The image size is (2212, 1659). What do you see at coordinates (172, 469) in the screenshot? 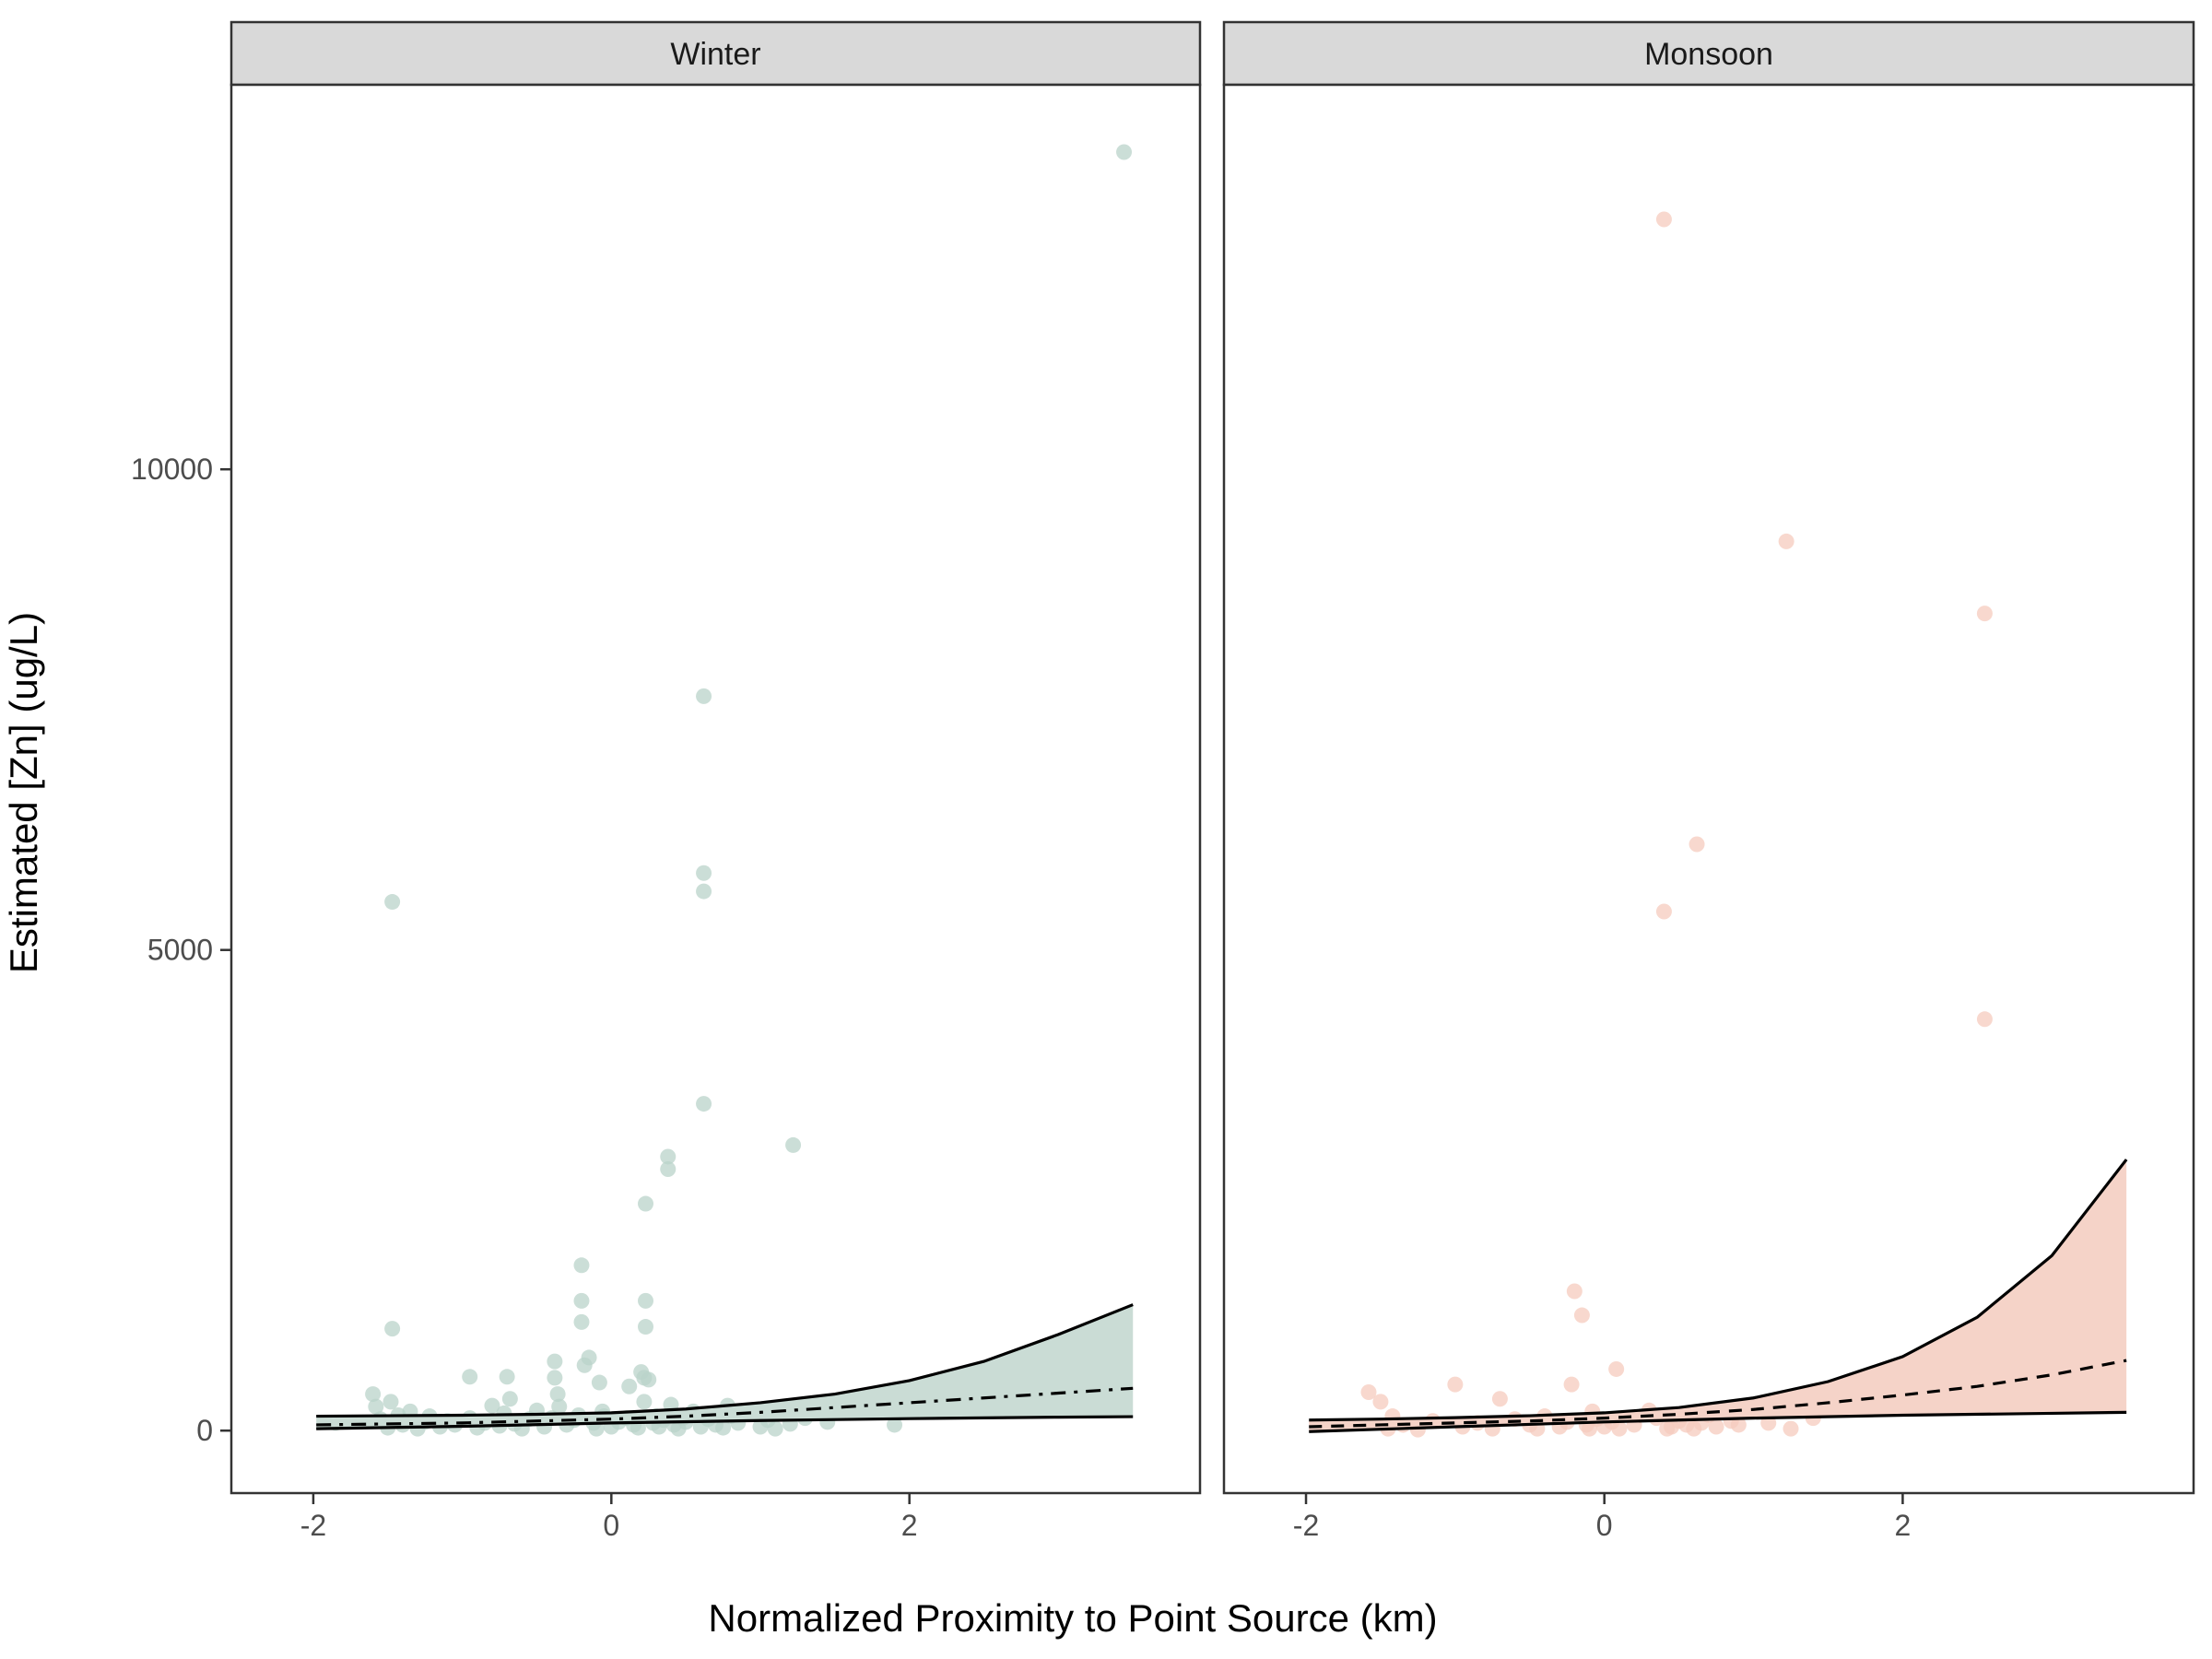
I see `y-tick-label: 10000` at bounding box center [172, 469].